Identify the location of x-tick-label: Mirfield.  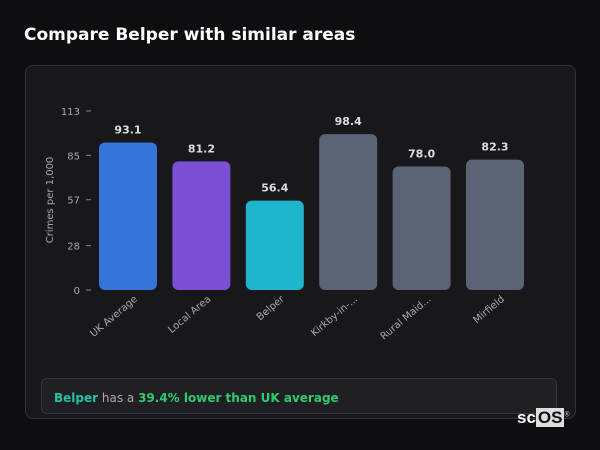
(488, 310).